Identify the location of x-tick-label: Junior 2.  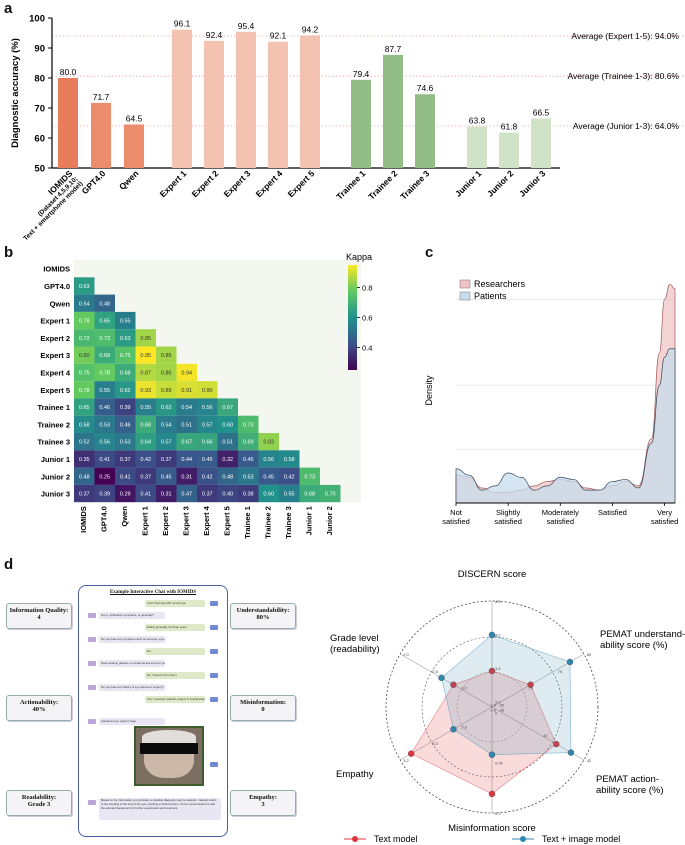
(500, 183).